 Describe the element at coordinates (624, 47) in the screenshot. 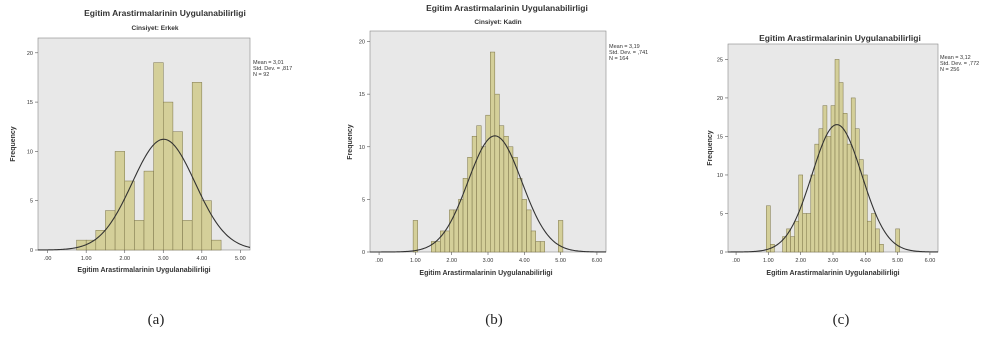

I see `stats-mean: Mean = 3,19` at that location.